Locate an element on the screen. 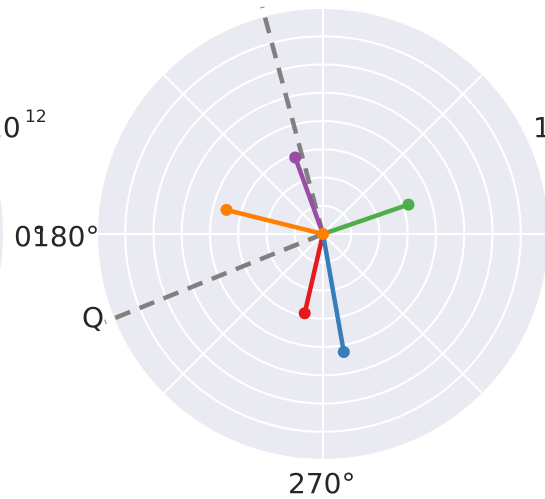 The height and width of the screenshot is (499, 545). left-partial-axes is located at coordinates (1, 234).